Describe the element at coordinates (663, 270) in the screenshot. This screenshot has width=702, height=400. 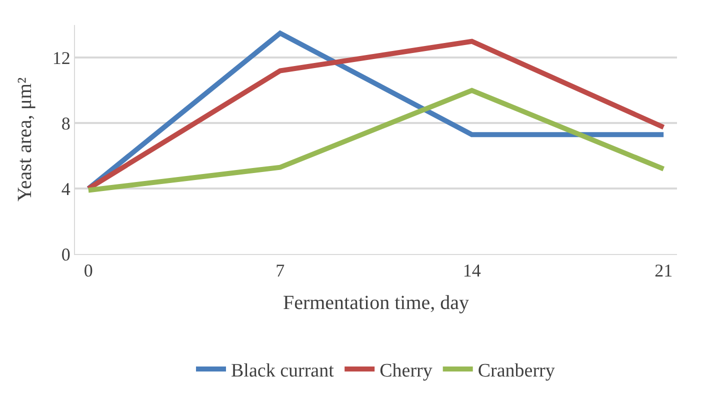
I see `x-tick-label: 21` at that location.